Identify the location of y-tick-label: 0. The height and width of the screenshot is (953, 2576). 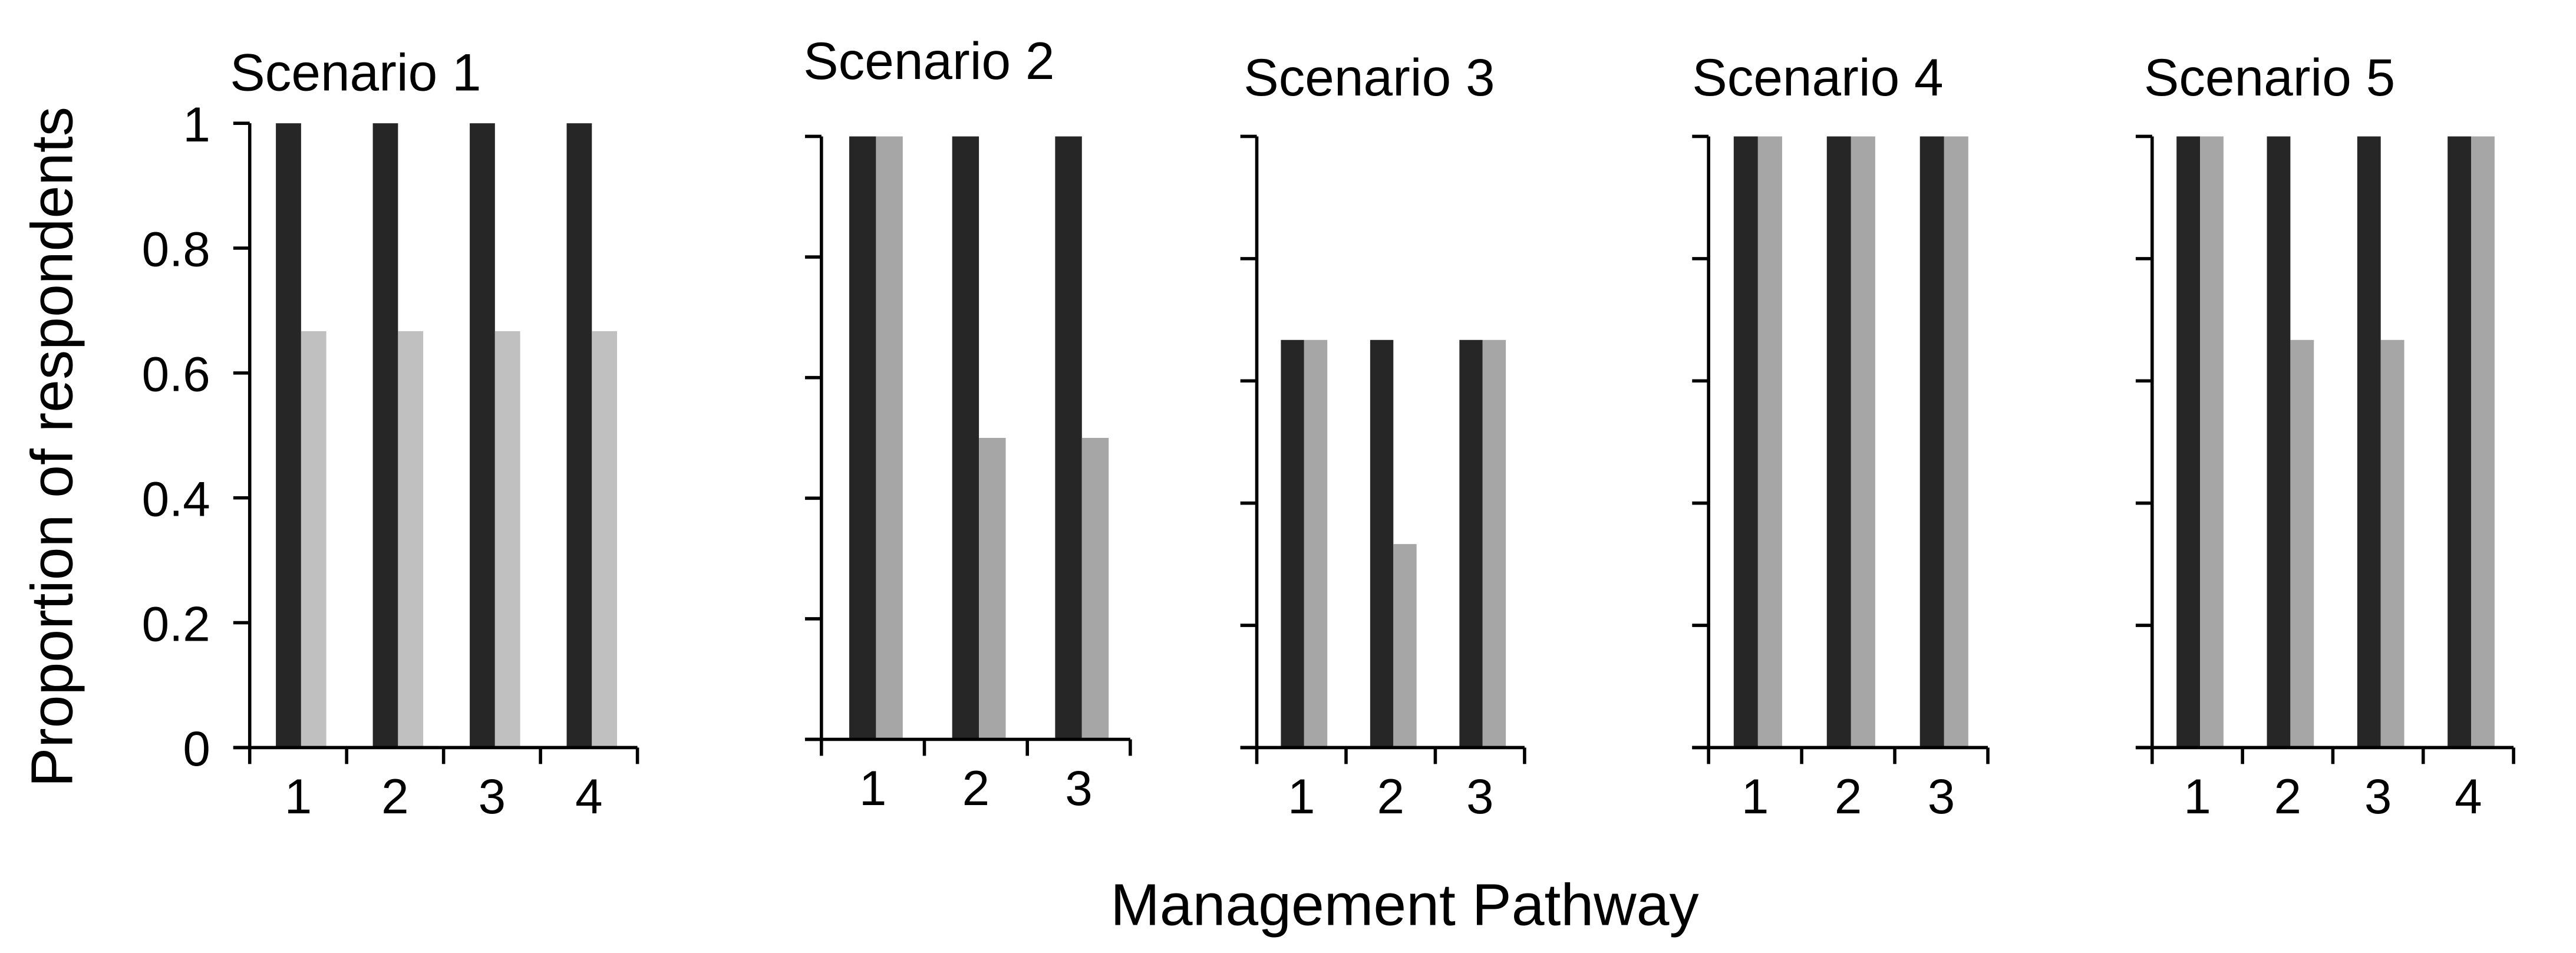
(197, 748).